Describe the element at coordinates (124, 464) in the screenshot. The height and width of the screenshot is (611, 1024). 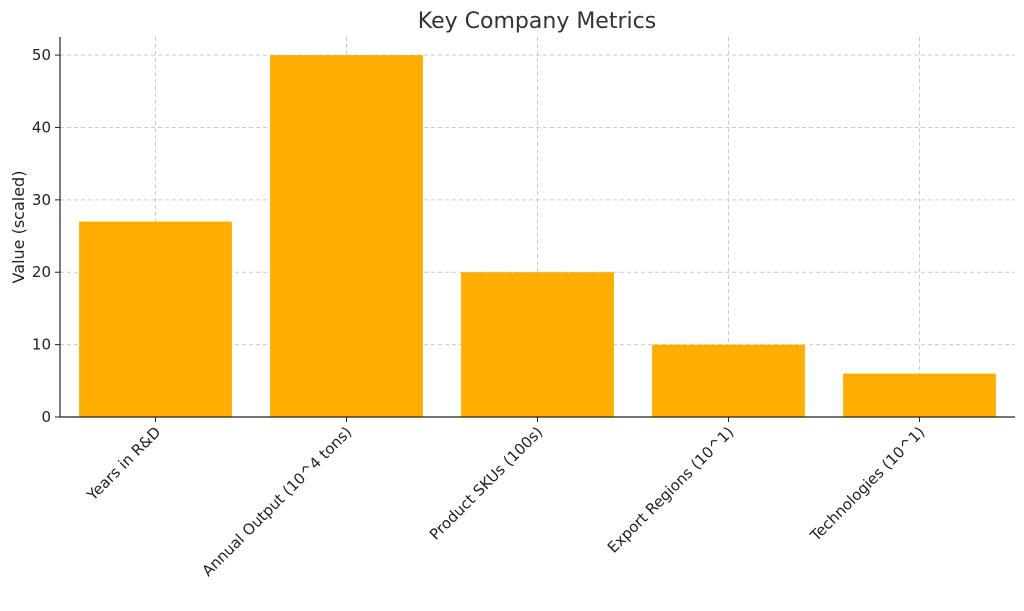
I see `x-tick-label: Years in R&D` at that location.